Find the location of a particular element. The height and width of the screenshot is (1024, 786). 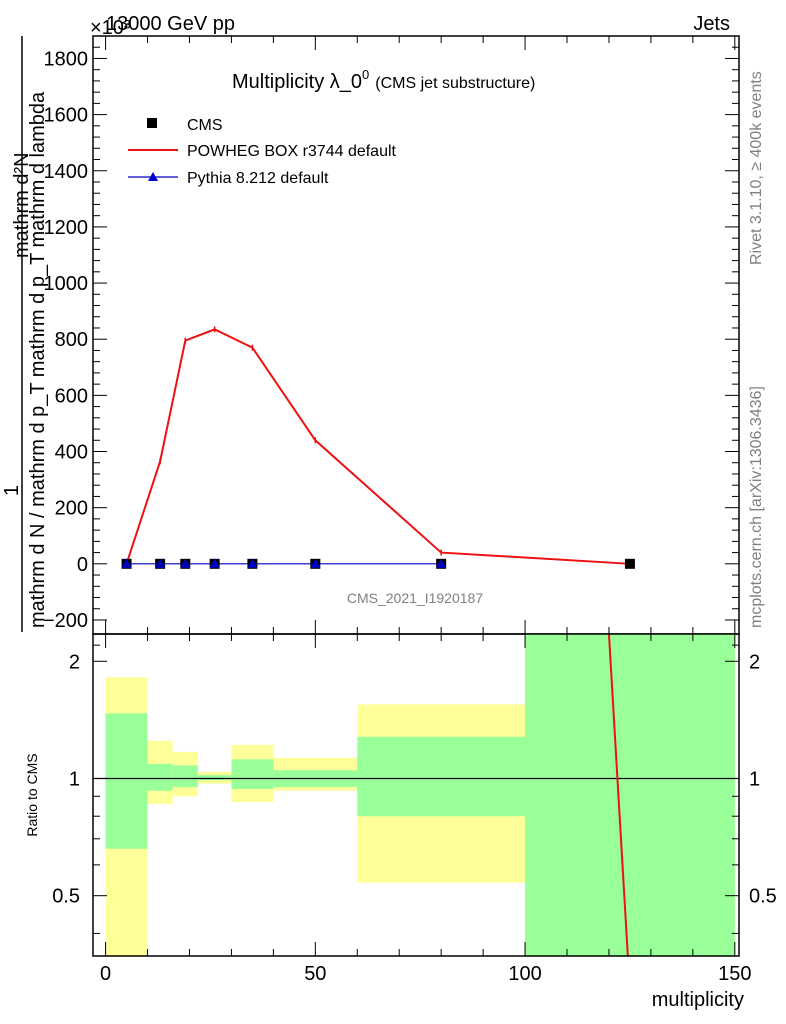

legend-cms-marker is located at coordinates (152, 123).